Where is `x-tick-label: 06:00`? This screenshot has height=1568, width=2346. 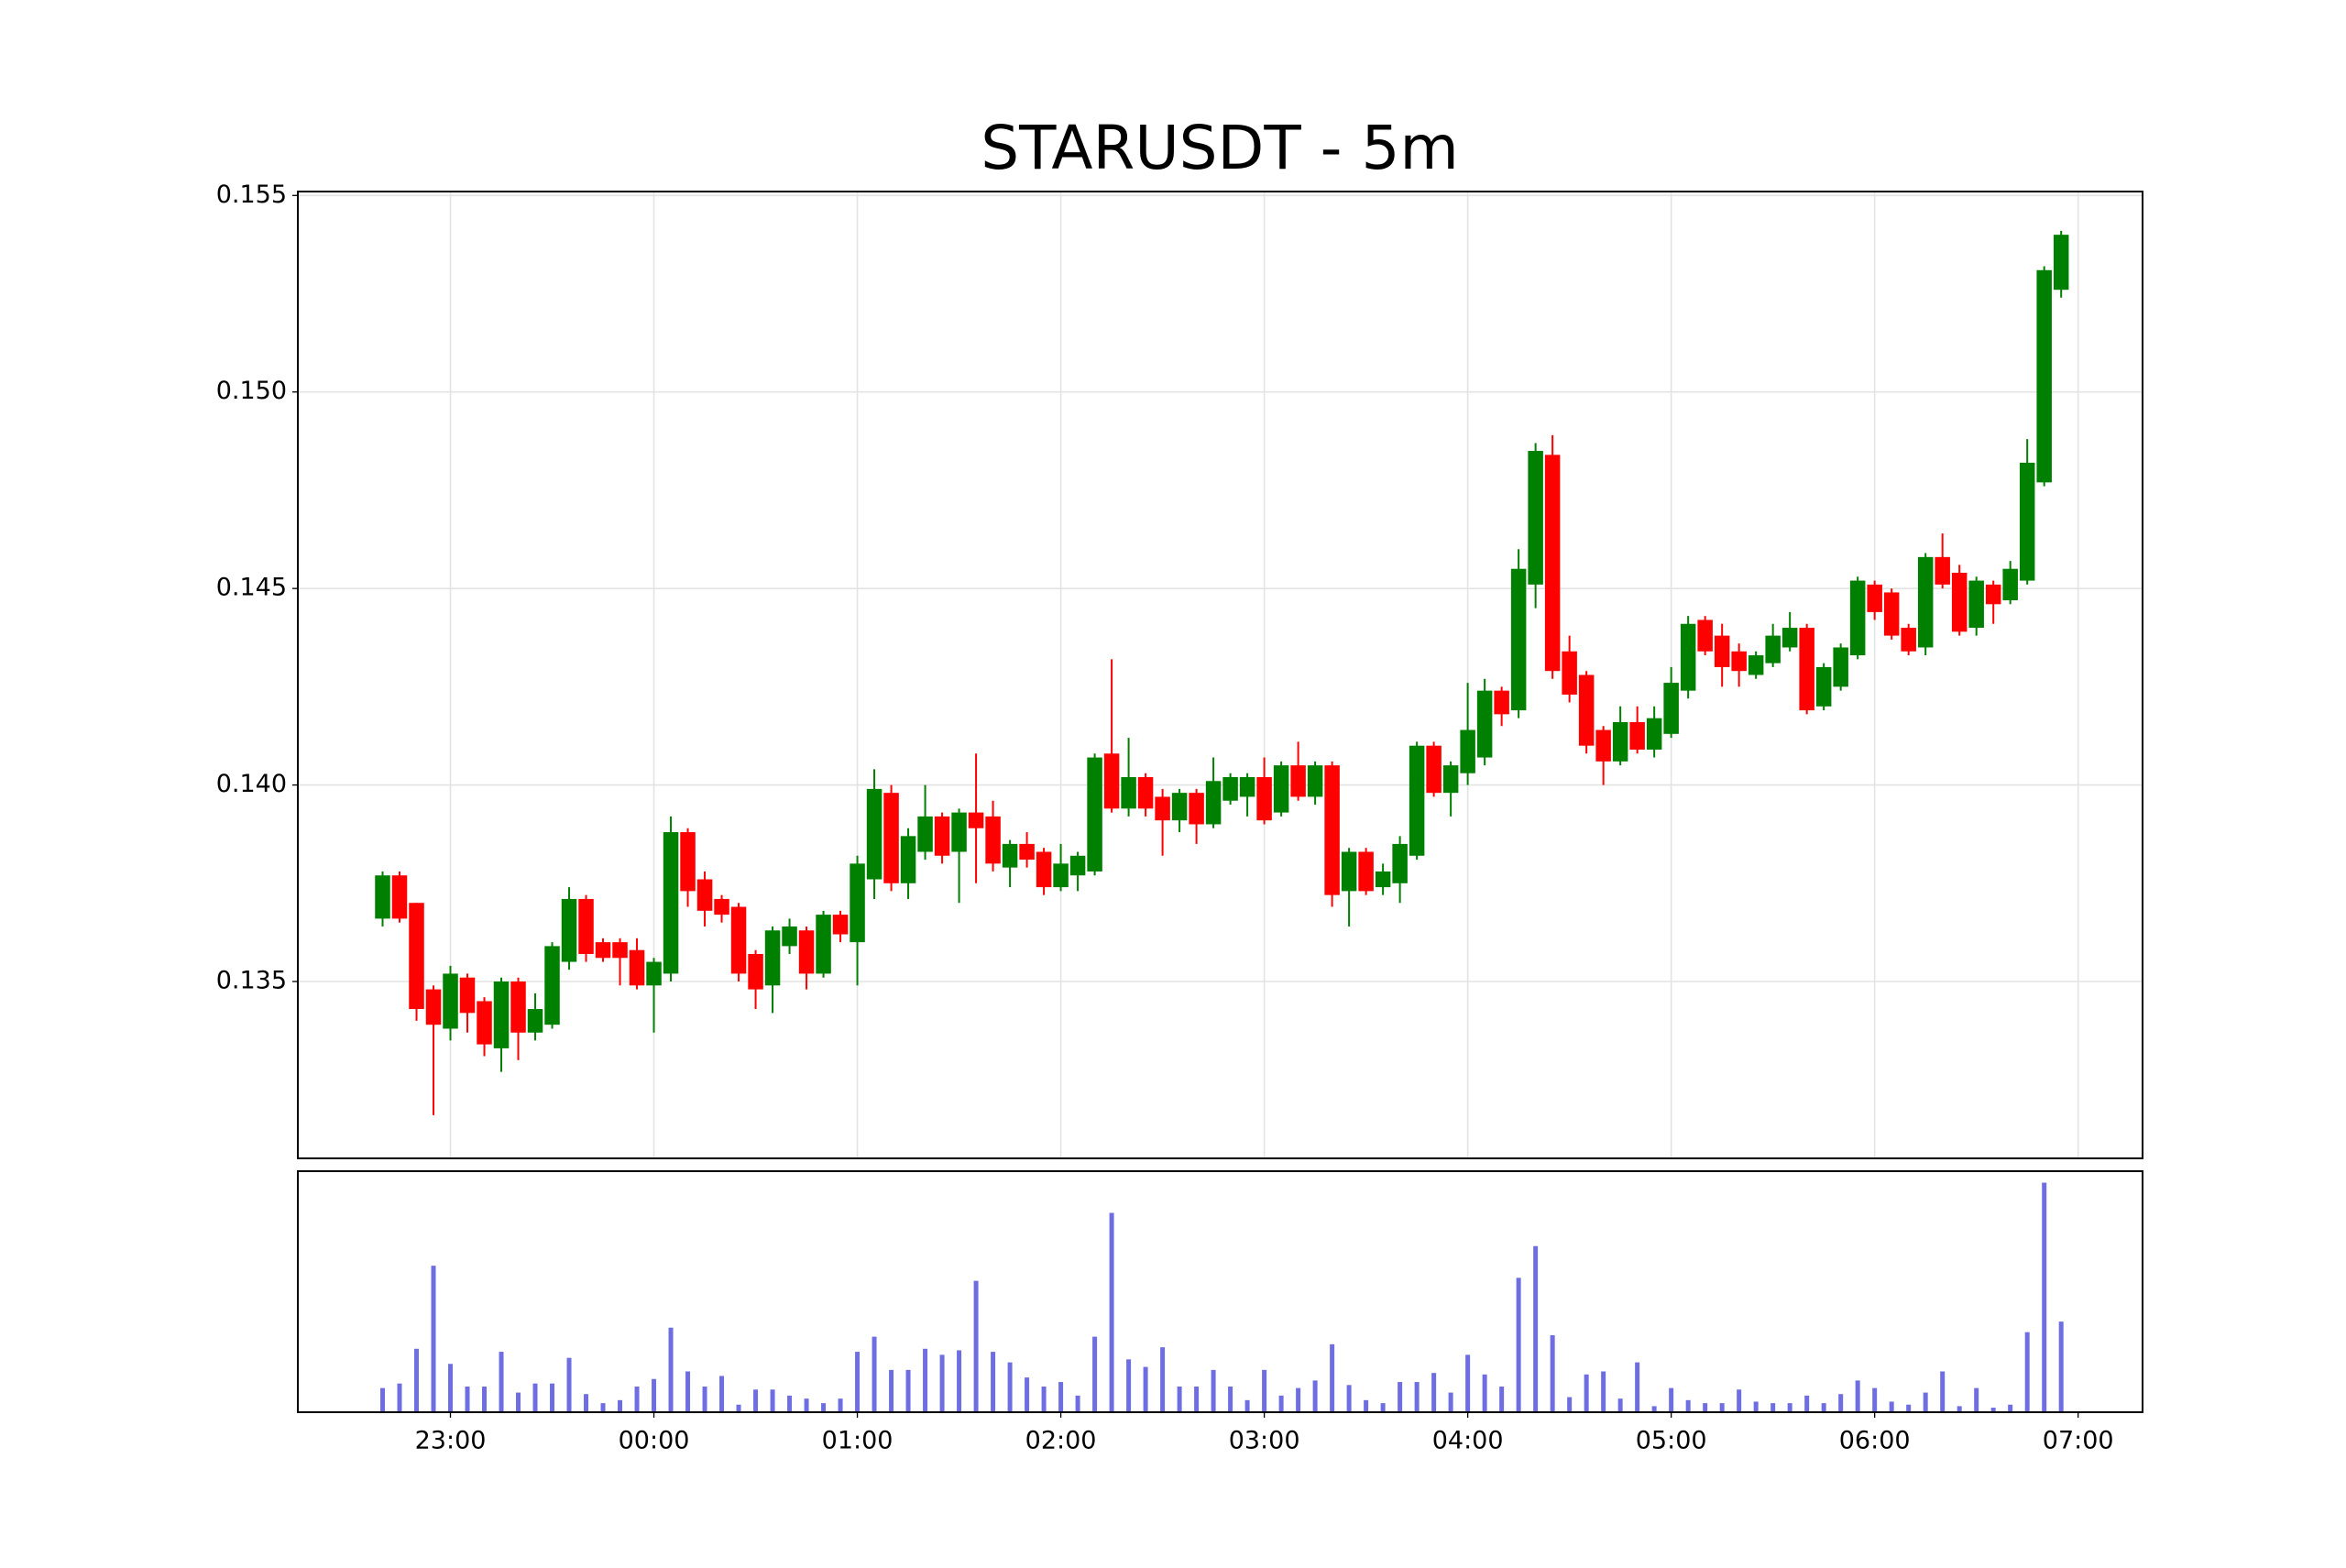 x-tick-label: 06:00 is located at coordinates (1875, 1441).